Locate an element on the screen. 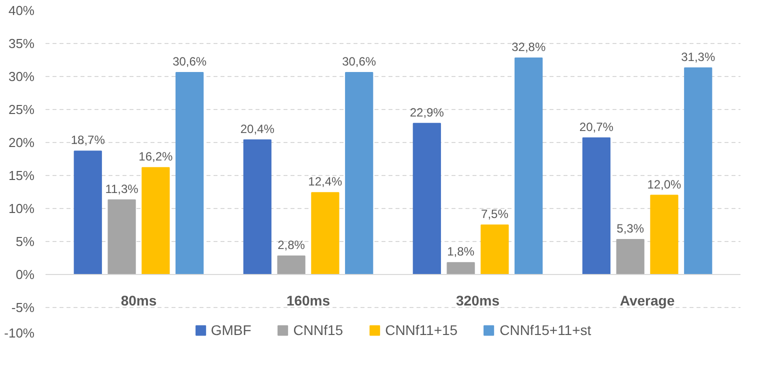 The width and height of the screenshot is (757, 368). data-label: 18,7% is located at coordinates (88, 140).